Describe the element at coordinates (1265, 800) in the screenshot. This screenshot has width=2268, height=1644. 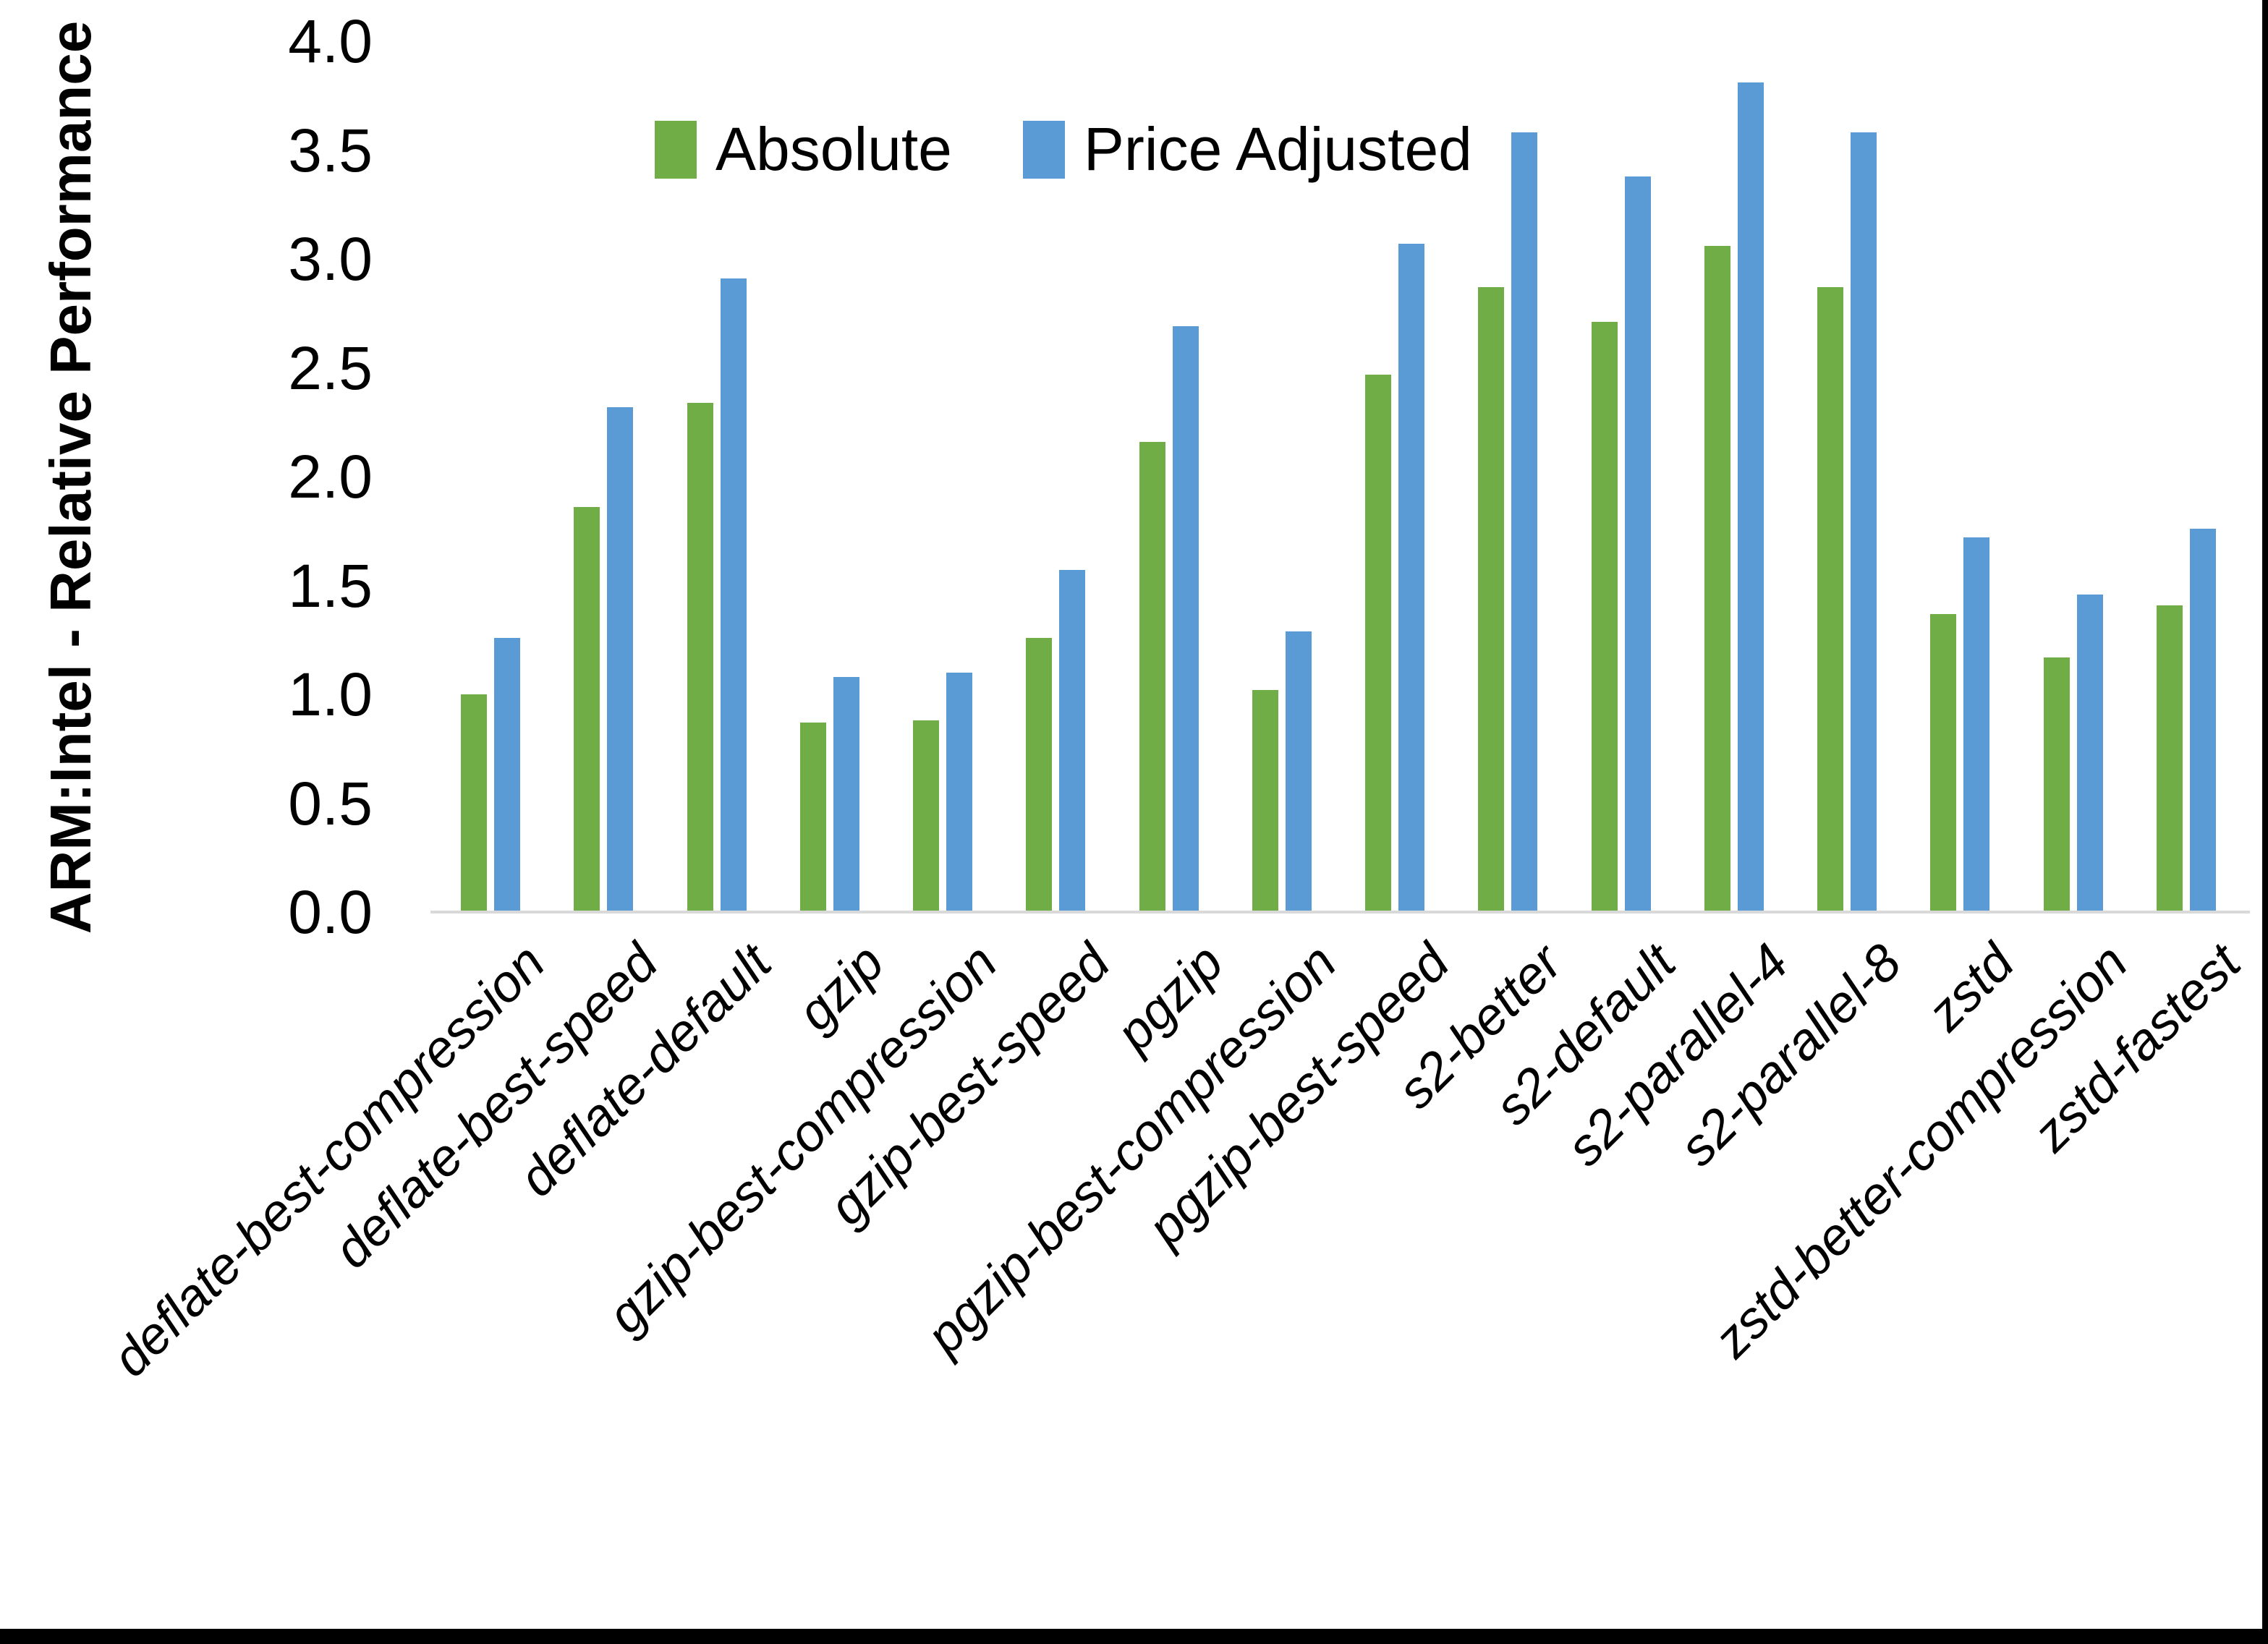
I see `bar-absolute-pgzip-best-compression` at that location.